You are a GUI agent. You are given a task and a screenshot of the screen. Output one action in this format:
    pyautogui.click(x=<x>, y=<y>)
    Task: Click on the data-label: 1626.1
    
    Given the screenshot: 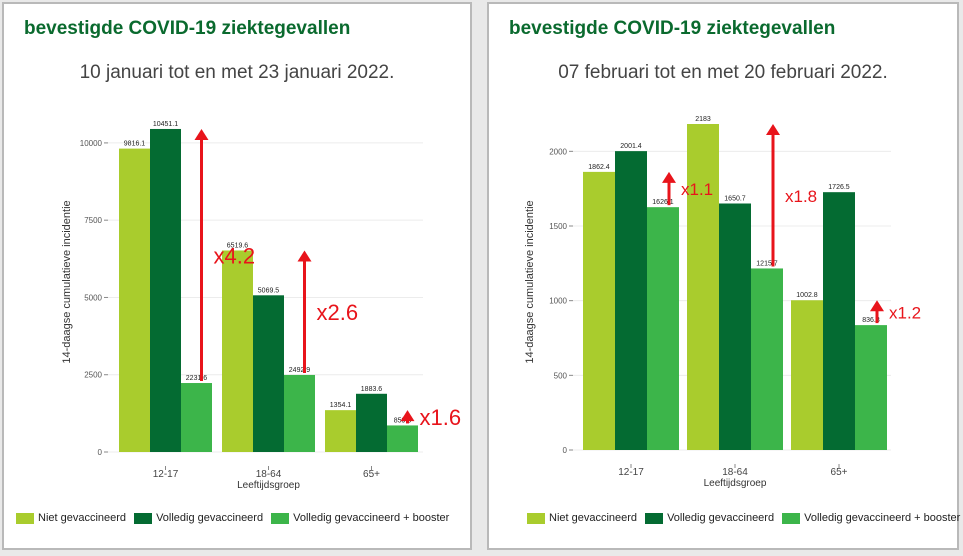 What is the action you would take?
    pyautogui.click(x=663, y=202)
    